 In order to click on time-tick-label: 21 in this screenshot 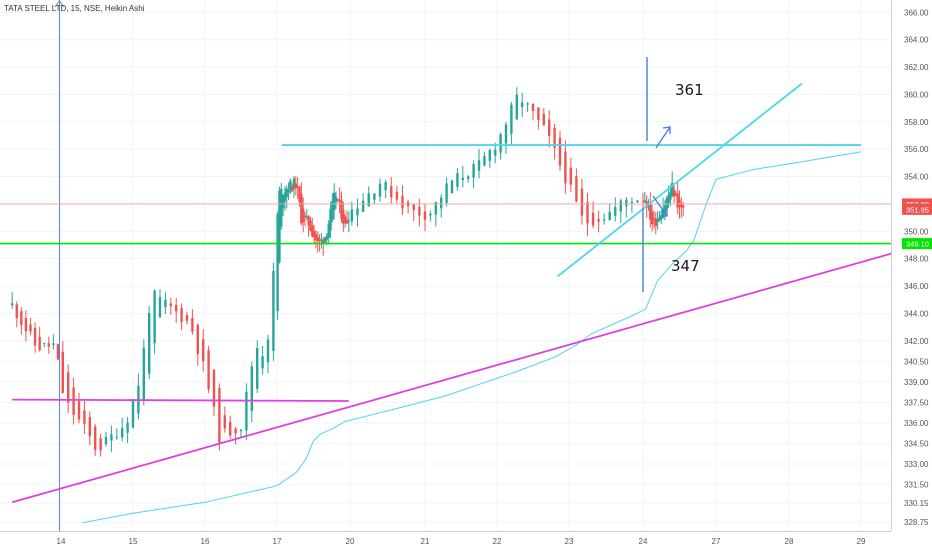, I will do `click(425, 541)`.